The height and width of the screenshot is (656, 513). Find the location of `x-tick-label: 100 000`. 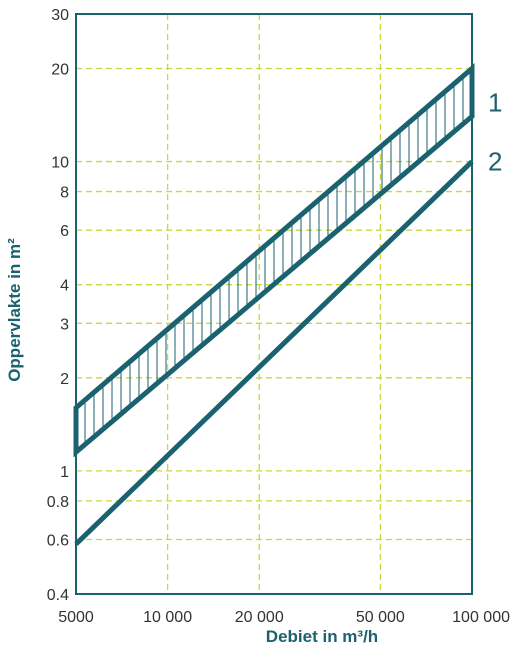

x-tick-label: 100 000 is located at coordinates (481, 617).